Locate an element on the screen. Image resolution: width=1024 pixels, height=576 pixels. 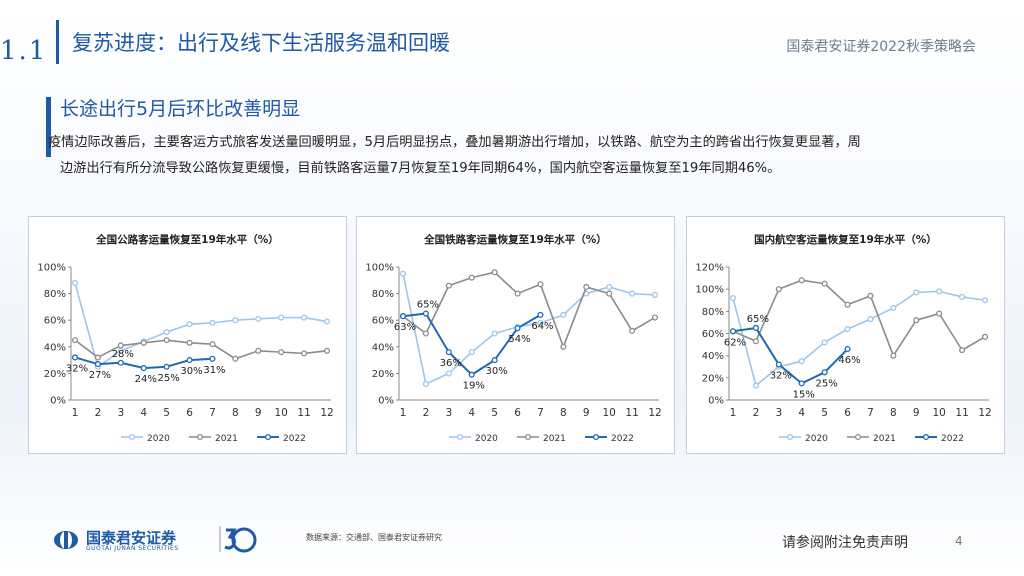
x-tick-label: 5 is located at coordinates (494, 413).